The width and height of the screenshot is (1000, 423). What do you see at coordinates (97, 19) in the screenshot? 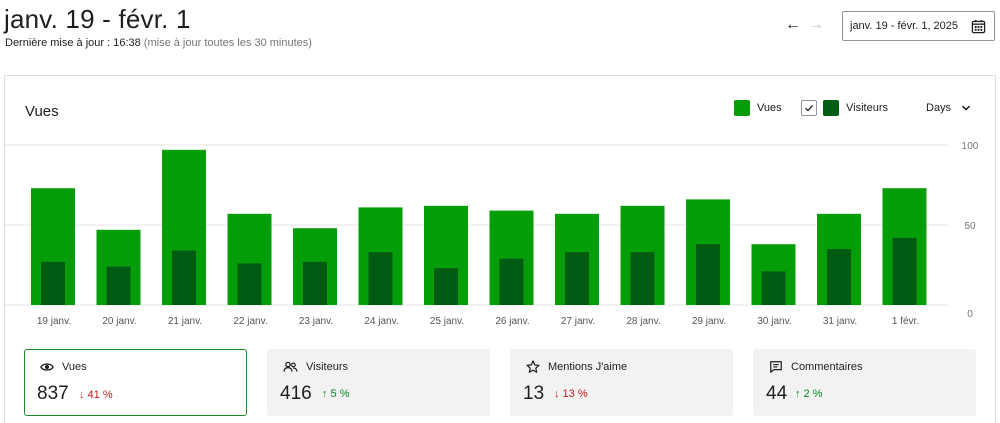
I see `page-title: janv. 19 - févr. 1` at bounding box center [97, 19].